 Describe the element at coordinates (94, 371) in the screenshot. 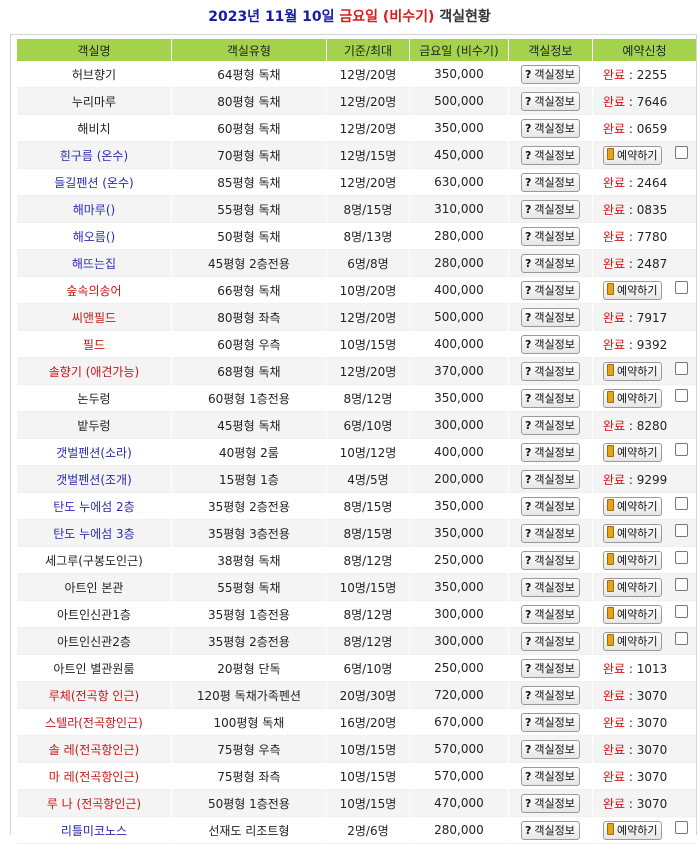

I see `room-name: 솔향기 (애견가능)` at that location.